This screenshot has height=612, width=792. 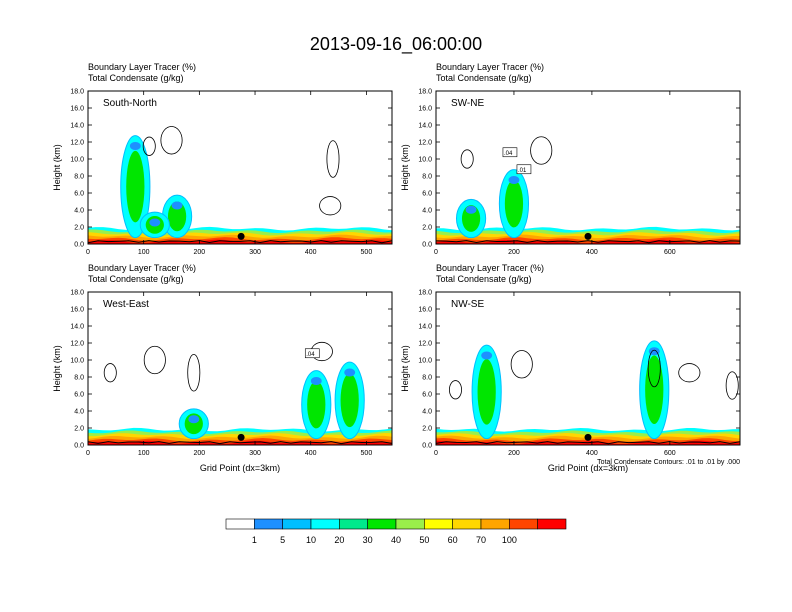 What do you see at coordinates (490, 268) in the screenshot?
I see `panel-subtitle-tracer: Boundary Layer Tracer (%)` at bounding box center [490, 268].